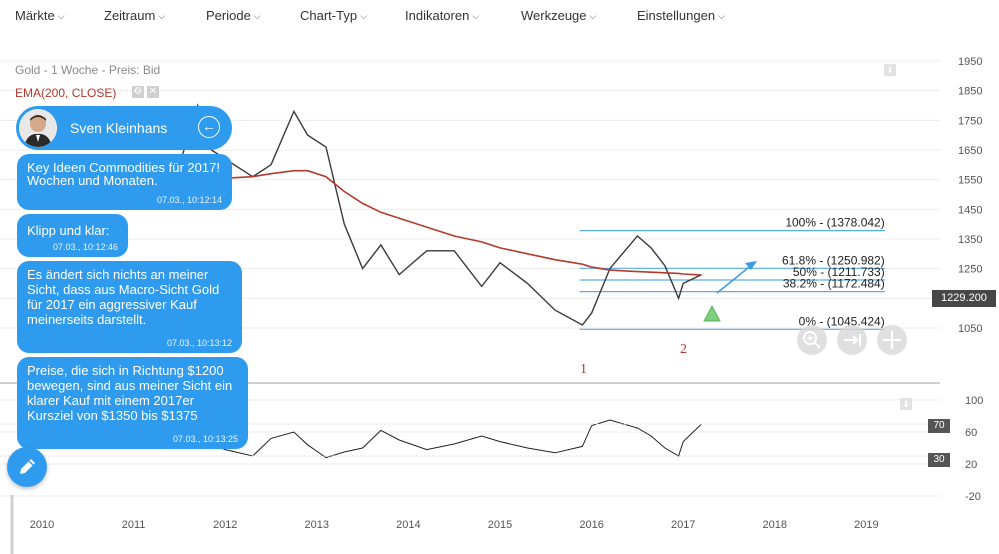 Image resolution: width=999 pixels, height=554 pixels. What do you see at coordinates (92, 180) in the screenshot?
I see `message-text-overflow: Wochen und Monaten.` at bounding box center [92, 180].